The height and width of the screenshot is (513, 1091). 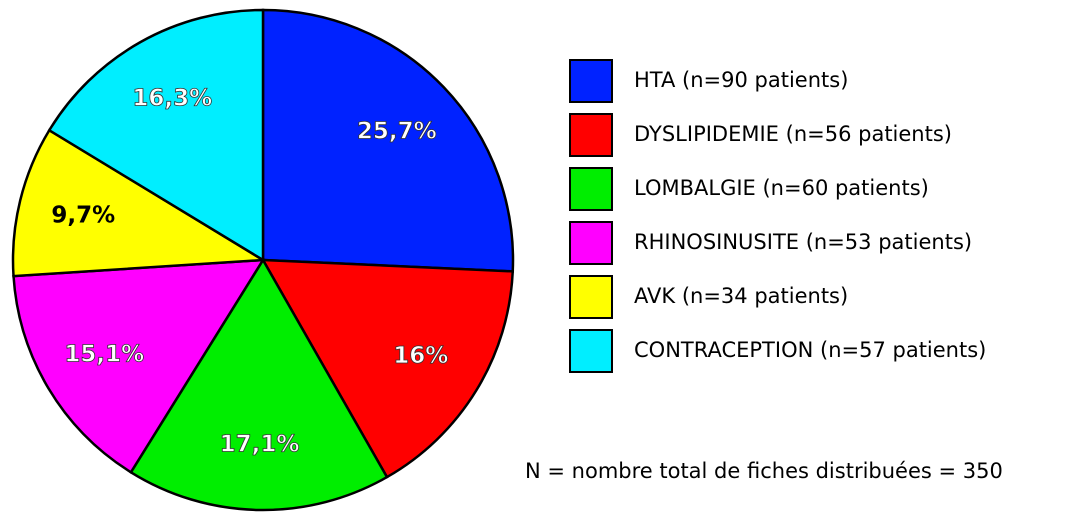 I want to click on legend-label: AVK (n=34 patients), so click(x=741, y=296).